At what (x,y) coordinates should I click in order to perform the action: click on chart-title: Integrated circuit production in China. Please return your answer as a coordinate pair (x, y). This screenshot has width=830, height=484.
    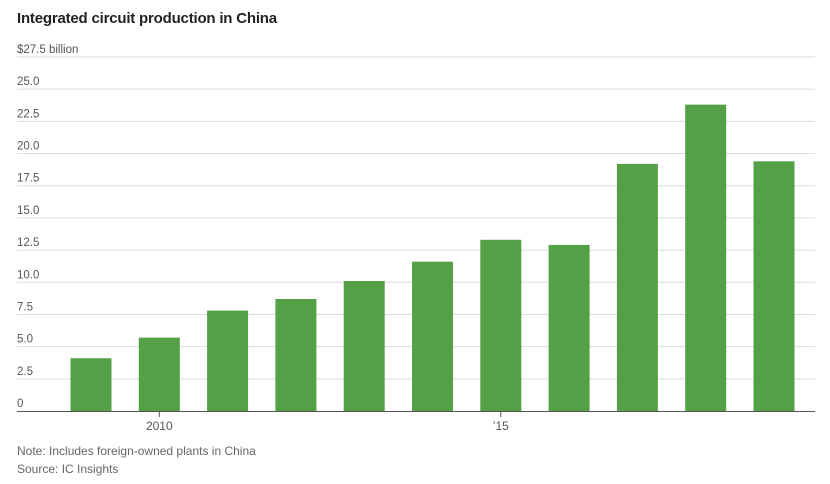
    Looking at the image, I should click on (147, 18).